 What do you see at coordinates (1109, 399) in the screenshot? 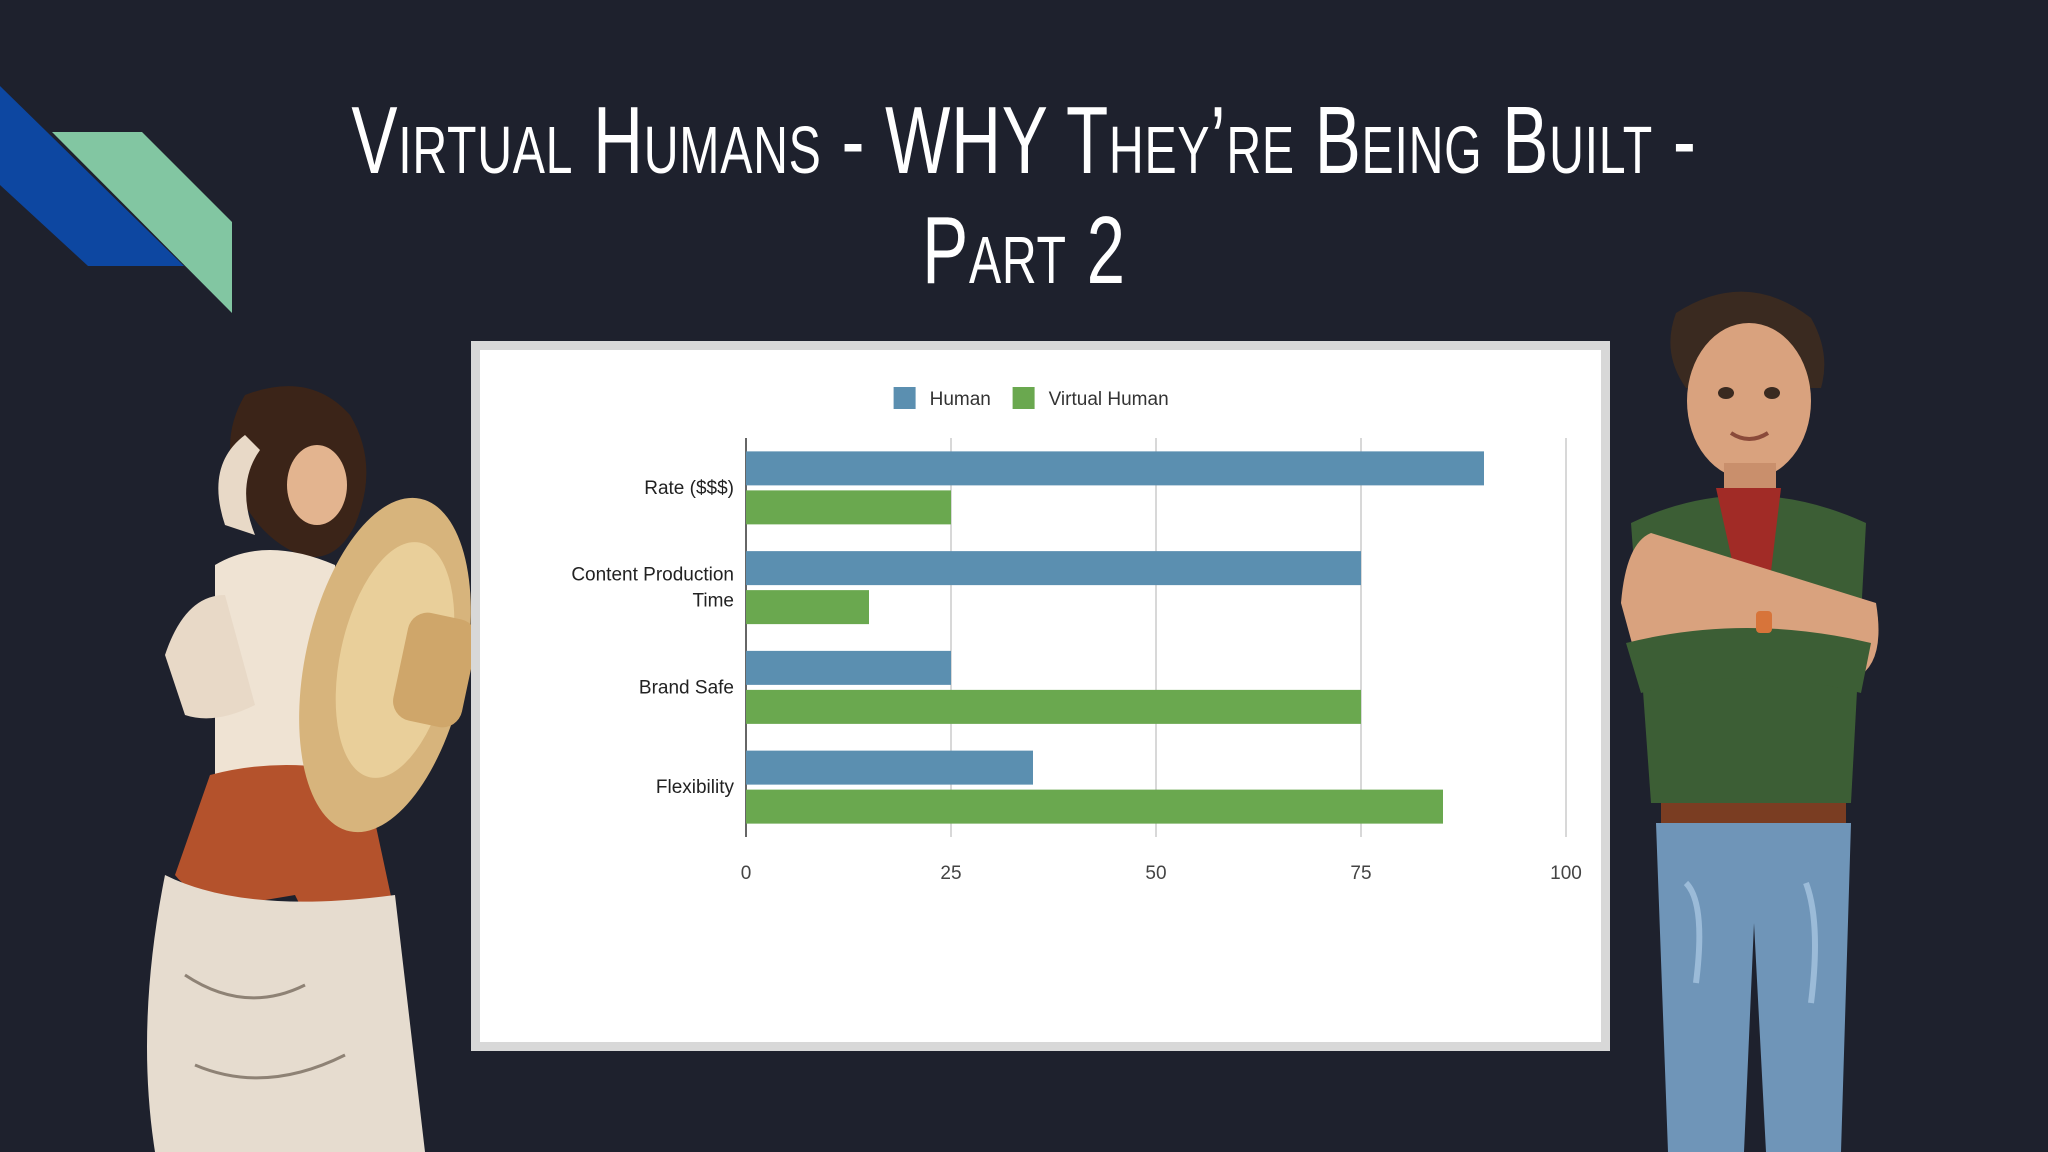
I see `legend-label: Virtual Human` at bounding box center [1109, 399].